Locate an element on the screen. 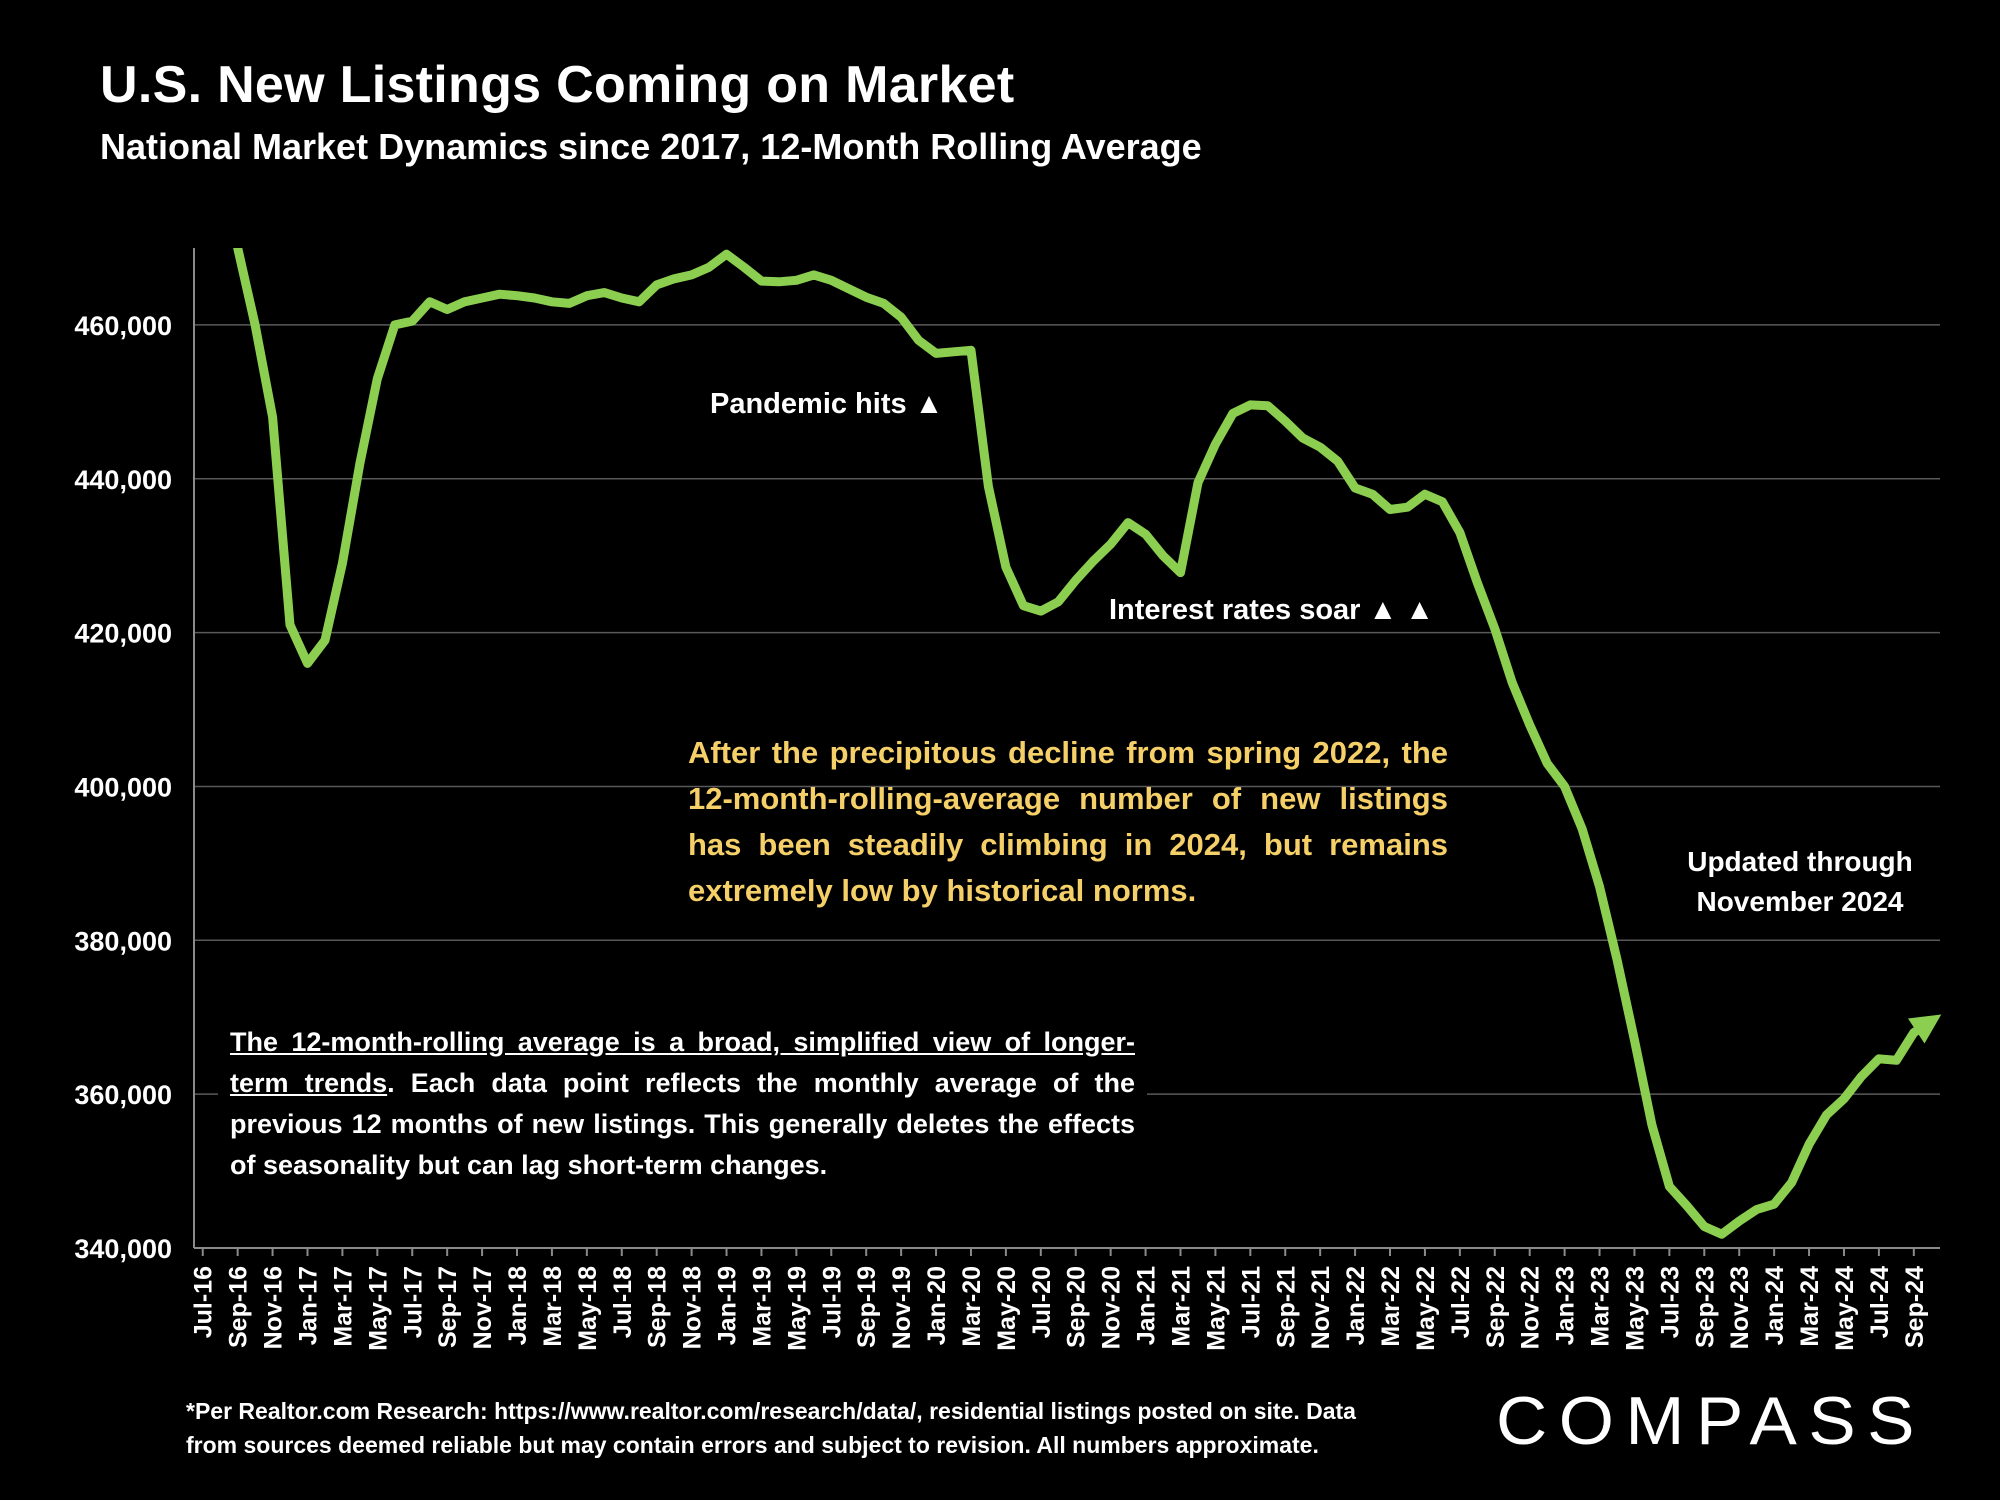  y-tick-label: 400,000 is located at coordinates (123, 787).